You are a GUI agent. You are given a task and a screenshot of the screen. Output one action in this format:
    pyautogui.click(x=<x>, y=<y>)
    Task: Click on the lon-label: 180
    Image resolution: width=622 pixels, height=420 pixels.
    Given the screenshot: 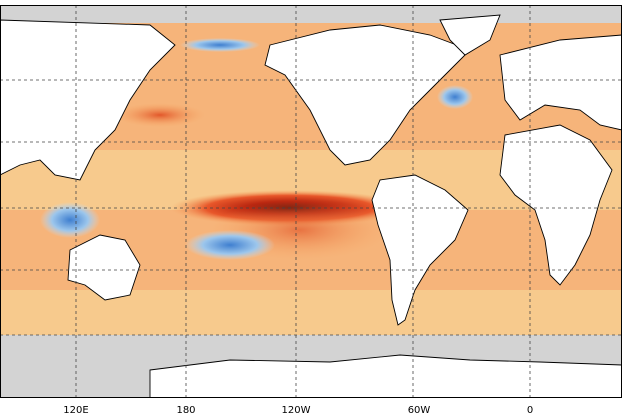 What is the action you would take?
    pyautogui.click(x=185, y=410)
    